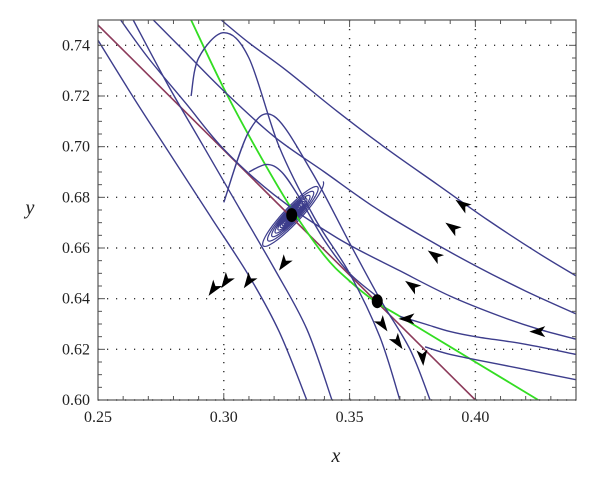  Describe the element at coordinates (224, 417) in the screenshot. I see `x-tick-label: 0.30` at that location.